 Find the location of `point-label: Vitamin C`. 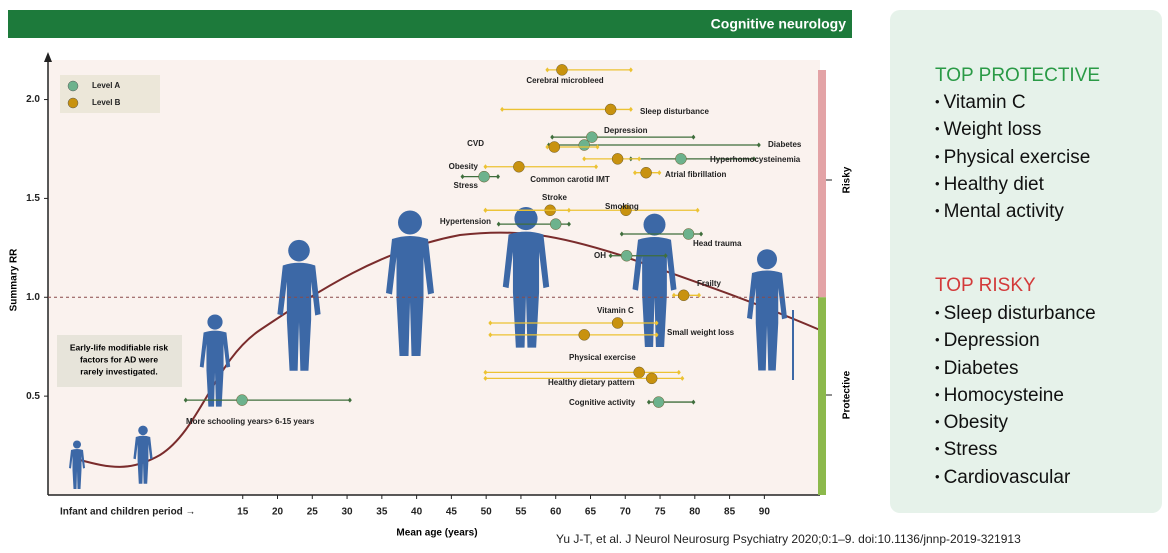

point-label: Vitamin C is located at coordinates (615, 310).